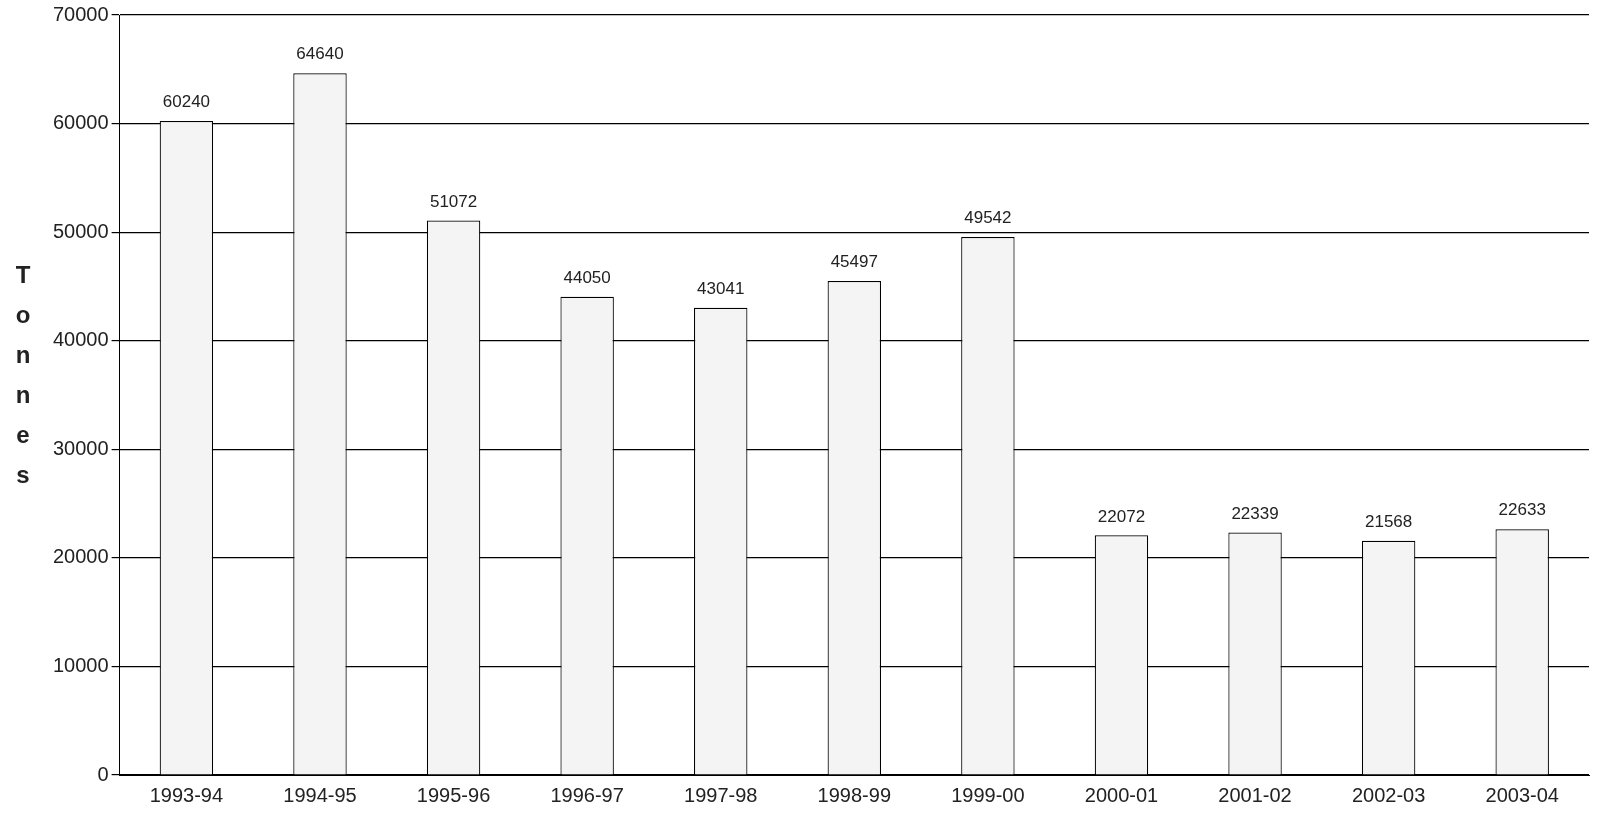 The height and width of the screenshot is (817, 1599). I want to click on x-tick-label: 1998-99, so click(854, 794).